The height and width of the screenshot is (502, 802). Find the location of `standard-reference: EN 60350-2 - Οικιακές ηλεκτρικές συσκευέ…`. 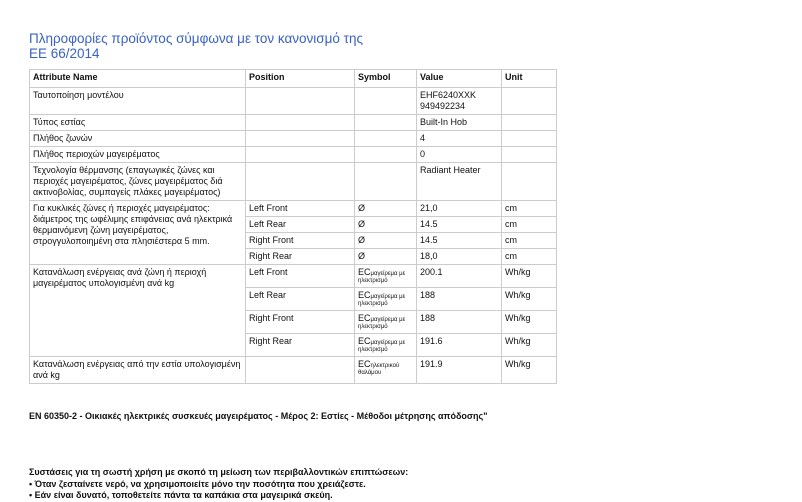

standard-reference: EN 60350-2 - Οικιακές ηλεκτρικές συσκευέ… is located at coordinates (258, 416).